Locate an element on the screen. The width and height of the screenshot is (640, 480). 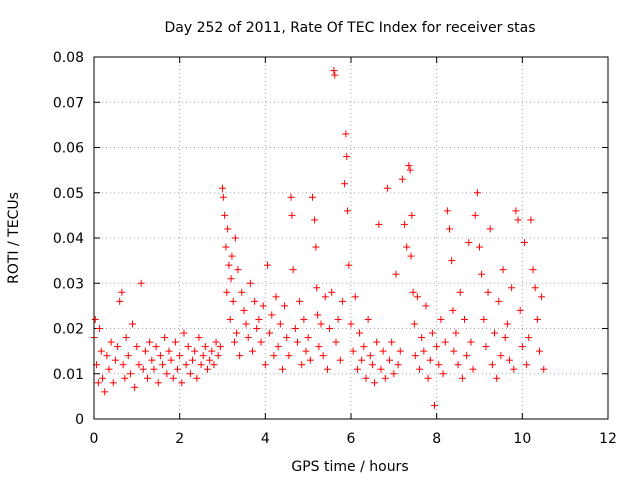
x-tick-label: 12 is located at coordinates (608, 439).